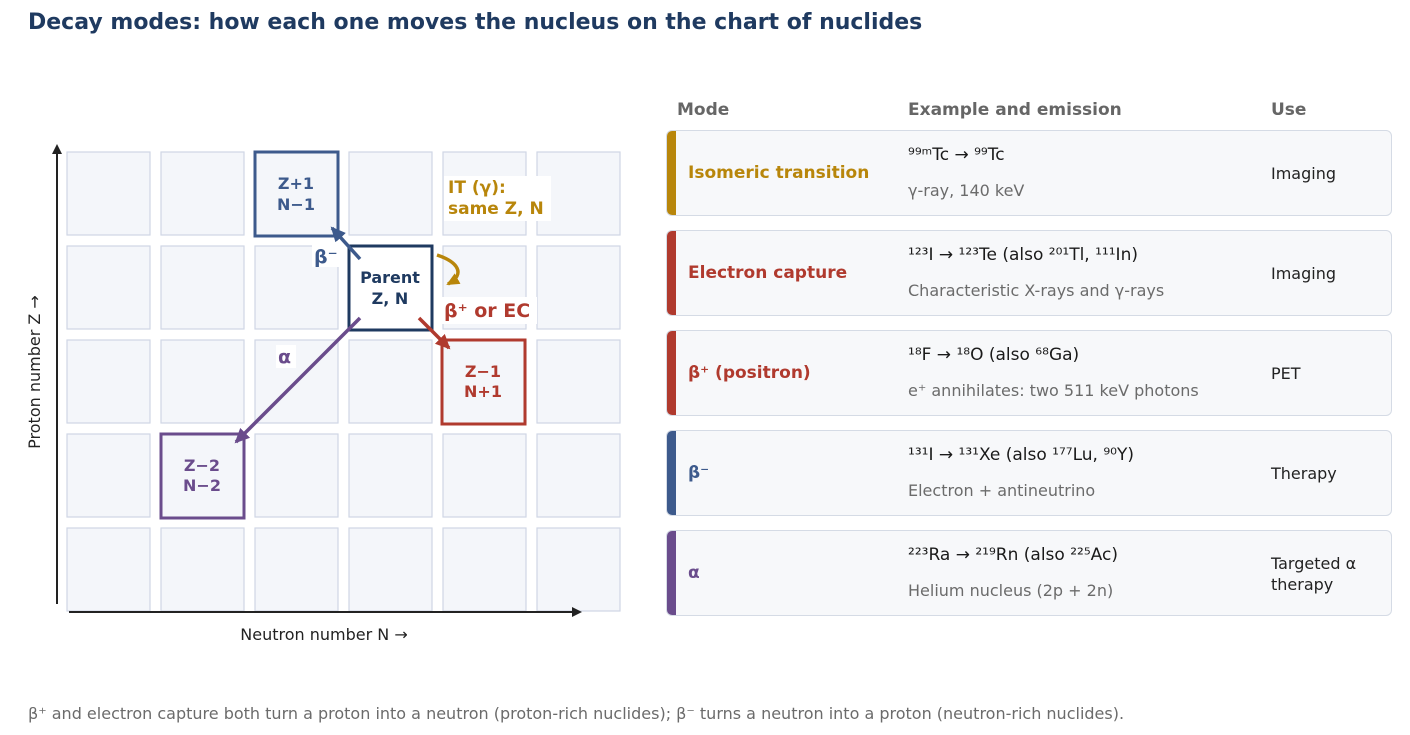 The height and width of the screenshot is (735, 1410). Describe the element at coordinates (326, 257) in the screenshot. I see `beta-minus-arrow-label: β⁻` at that location.